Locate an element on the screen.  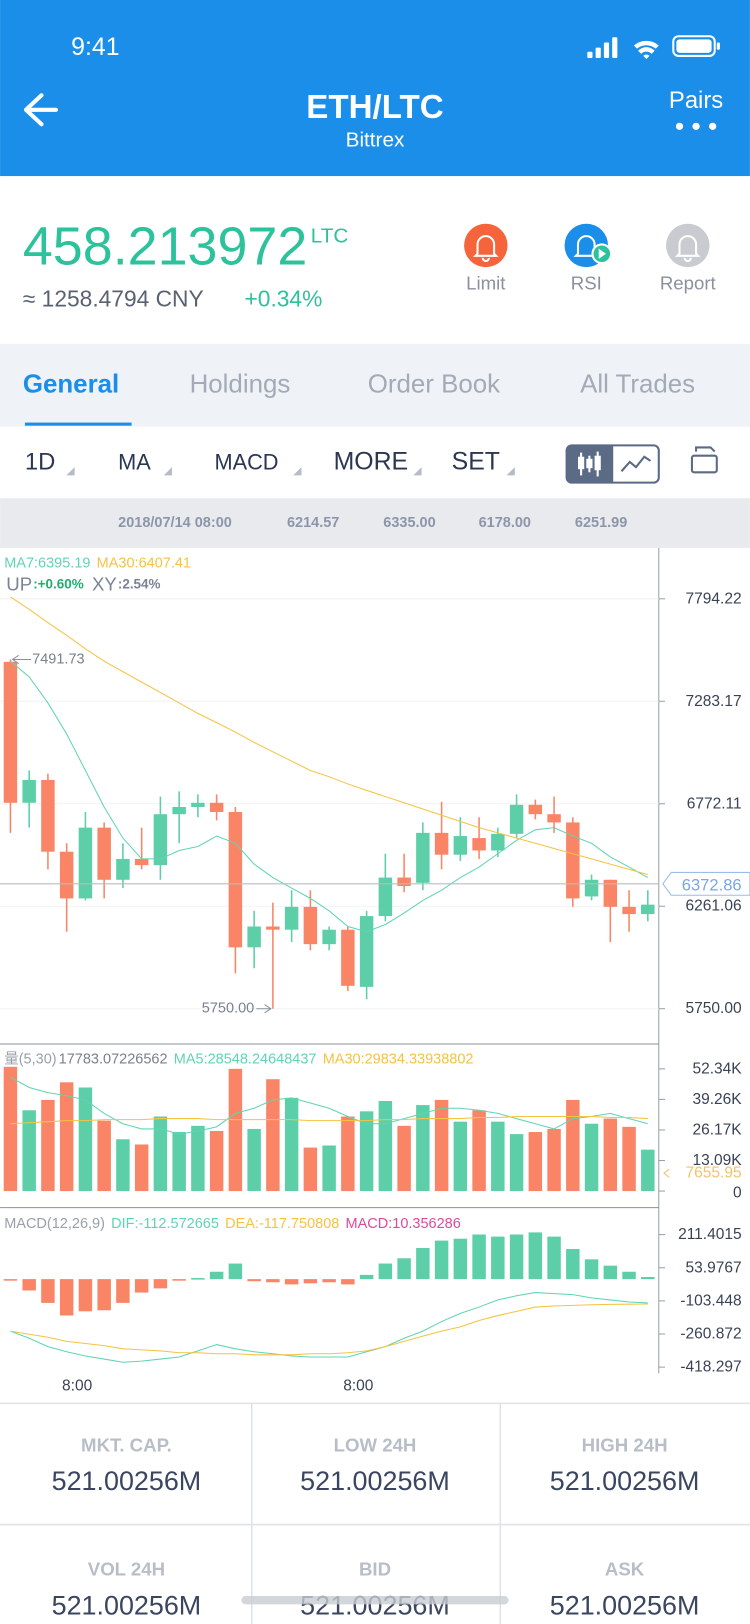
rsi-alert: RSI is located at coordinates (588, 258).